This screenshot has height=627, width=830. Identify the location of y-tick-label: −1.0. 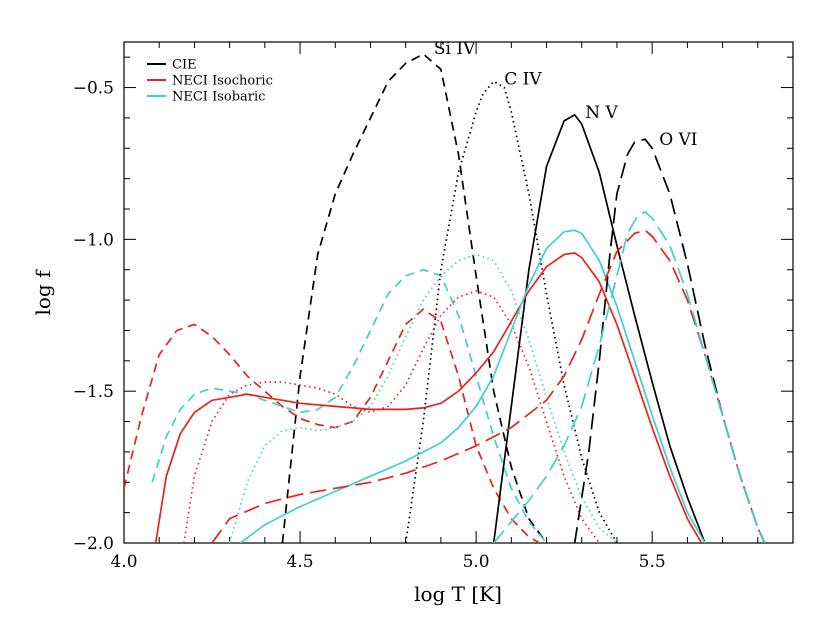
(93, 240).